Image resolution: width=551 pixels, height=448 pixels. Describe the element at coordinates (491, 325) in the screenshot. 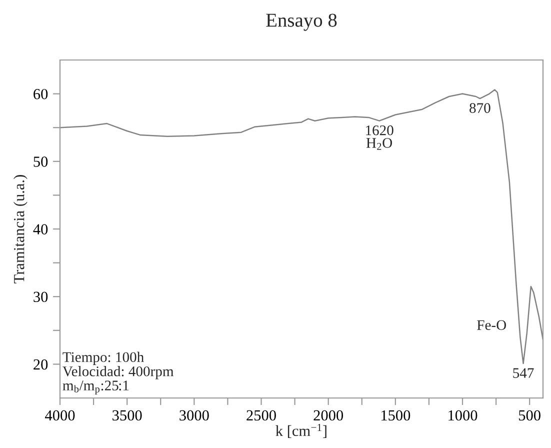

I see `annotation: Fe-O` at that location.